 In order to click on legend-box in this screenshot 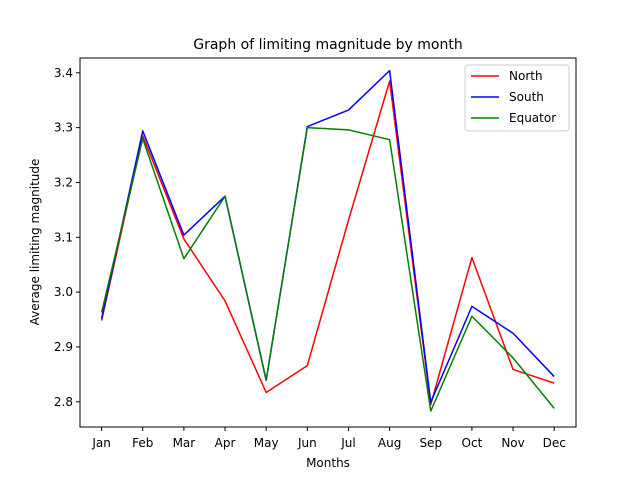, I will do `click(517, 98)`.